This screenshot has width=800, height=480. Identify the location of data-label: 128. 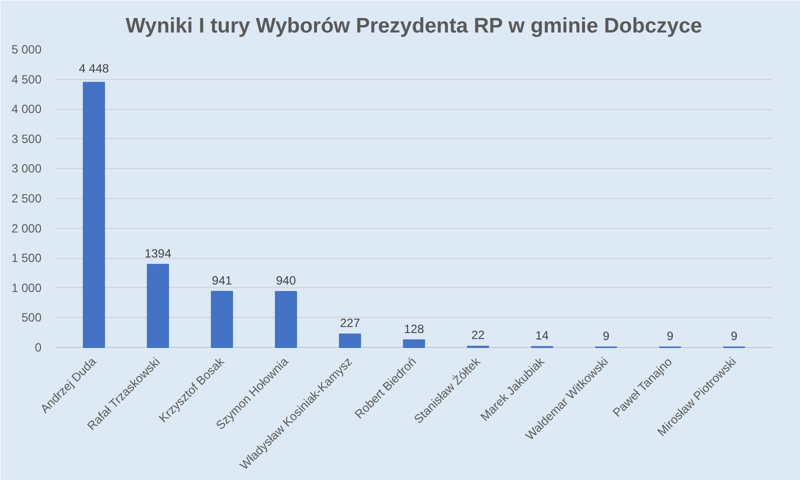
(414, 329).